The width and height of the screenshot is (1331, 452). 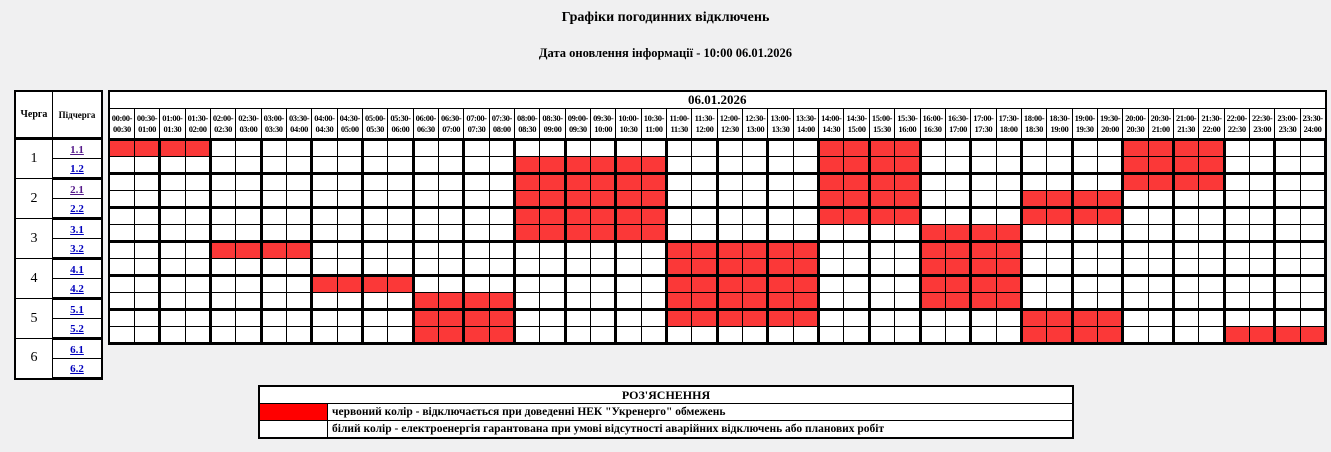 What do you see at coordinates (77, 209) in the screenshot?
I see `subqueue-link-2.2: 2.2` at bounding box center [77, 209].